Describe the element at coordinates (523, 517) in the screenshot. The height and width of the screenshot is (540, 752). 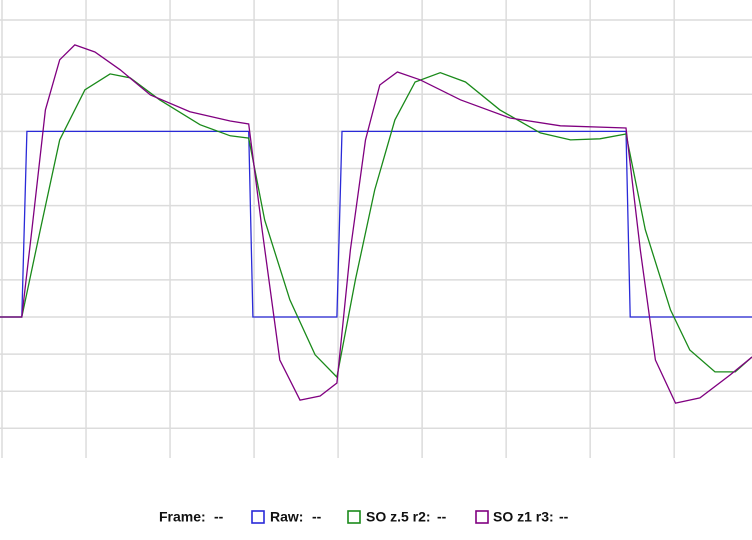
I see `legend-label: SO z1 r3:` at that location.